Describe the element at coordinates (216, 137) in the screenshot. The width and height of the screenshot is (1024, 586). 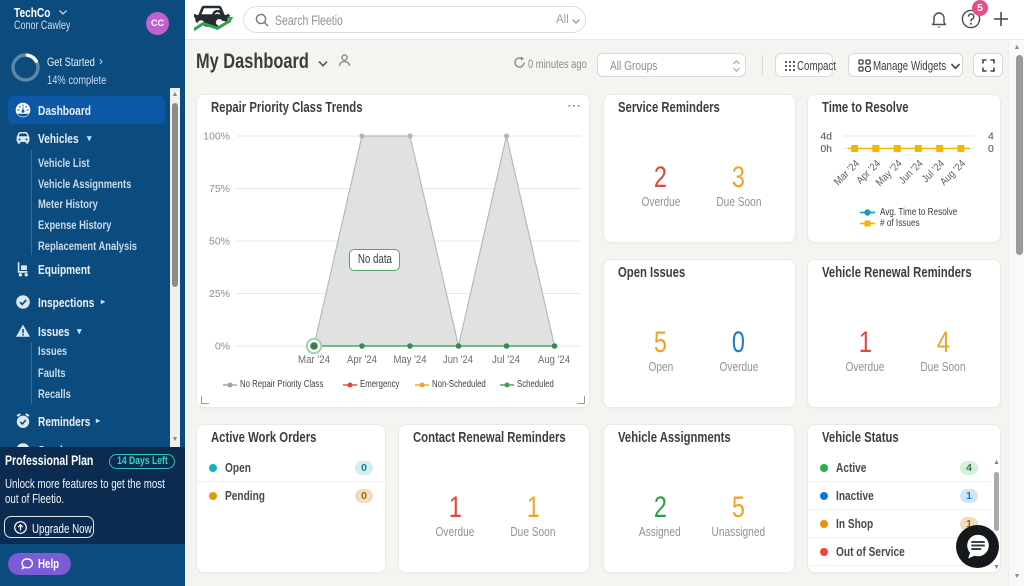
I see `svg-text: 100%` at that location.